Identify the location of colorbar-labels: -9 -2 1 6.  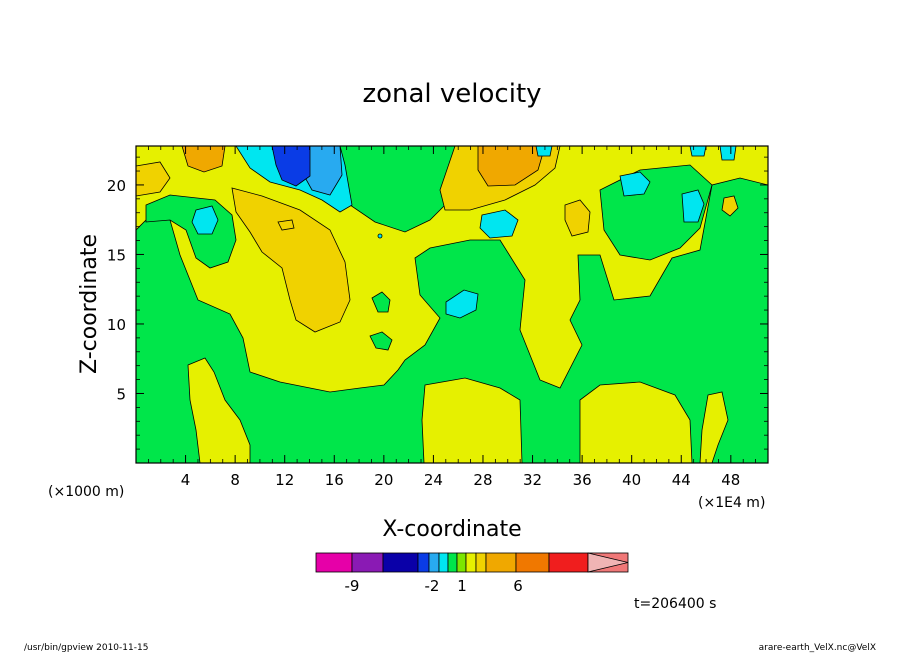
(434, 586).